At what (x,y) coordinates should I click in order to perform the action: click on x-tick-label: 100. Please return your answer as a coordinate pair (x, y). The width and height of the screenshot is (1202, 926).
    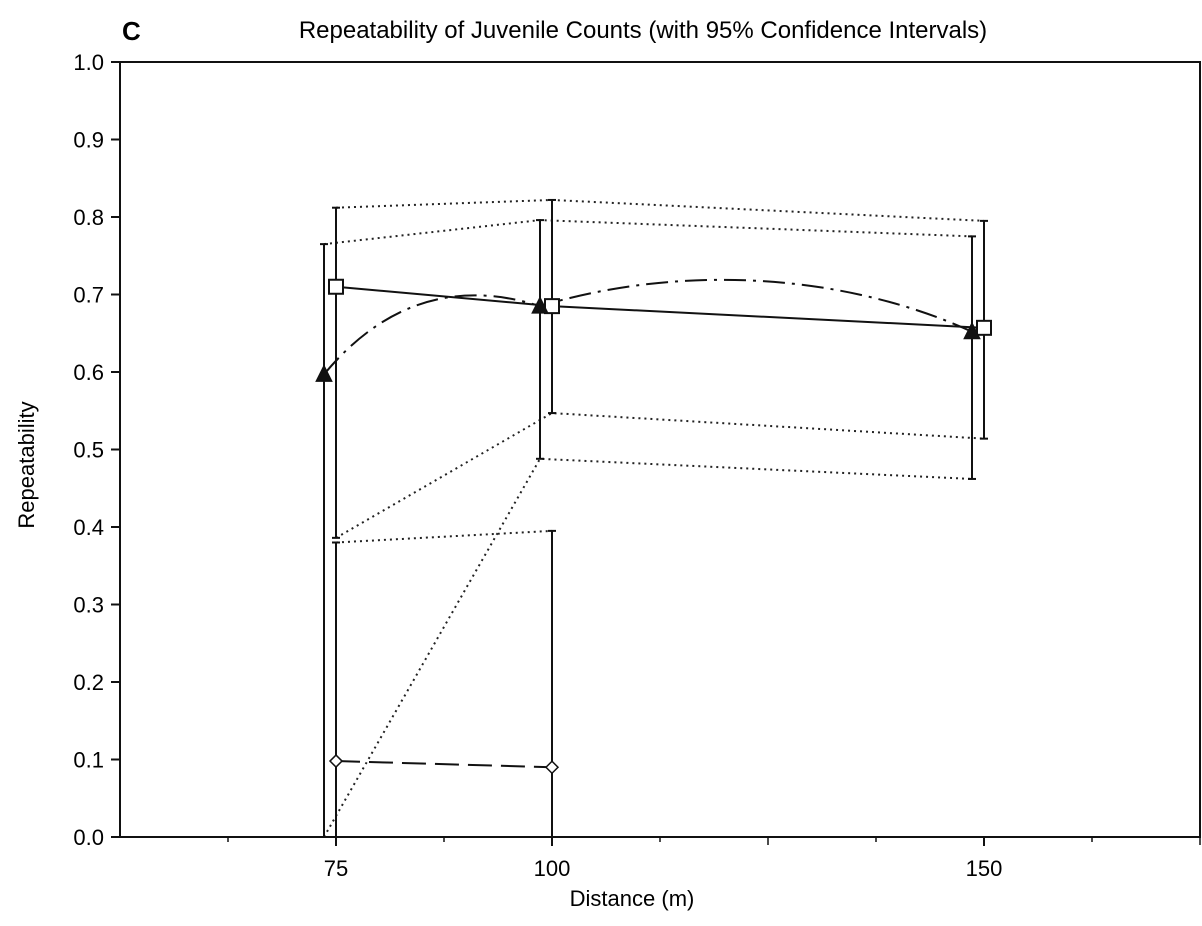
    Looking at the image, I should click on (552, 868).